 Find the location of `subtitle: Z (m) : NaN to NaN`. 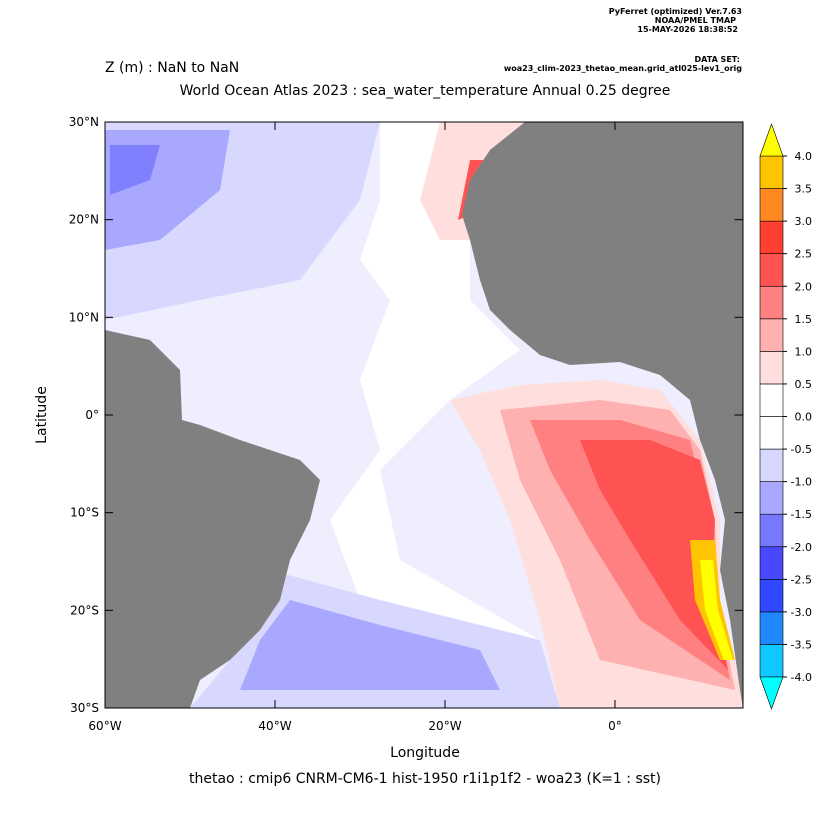

subtitle: Z (m) : NaN to NaN is located at coordinates (172, 68).